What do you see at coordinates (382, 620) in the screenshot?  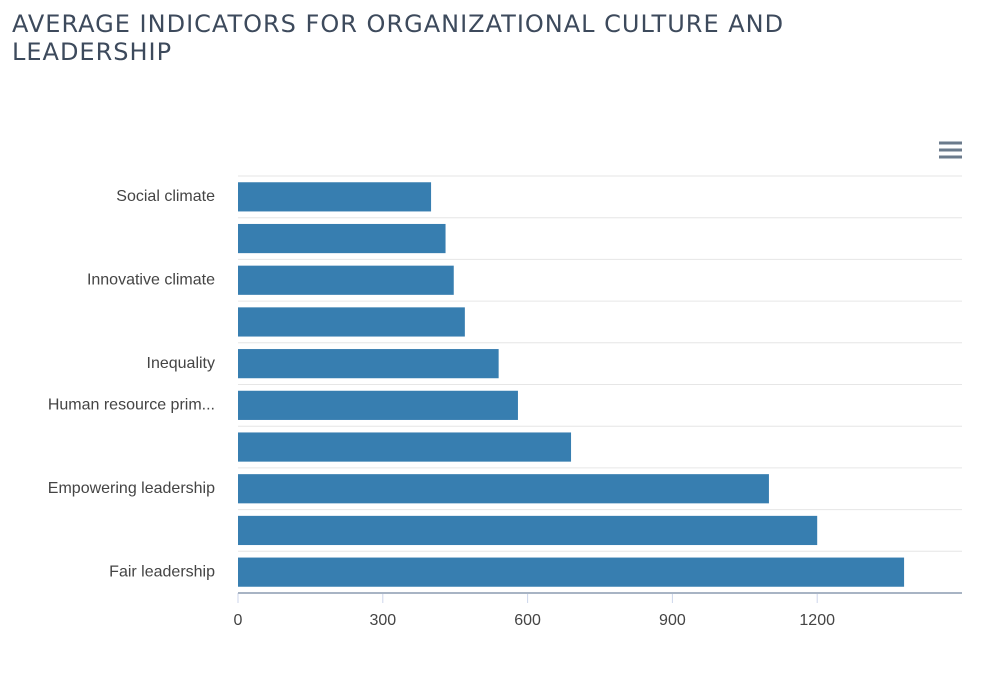 I see `x-tick-label: 300` at bounding box center [382, 620].